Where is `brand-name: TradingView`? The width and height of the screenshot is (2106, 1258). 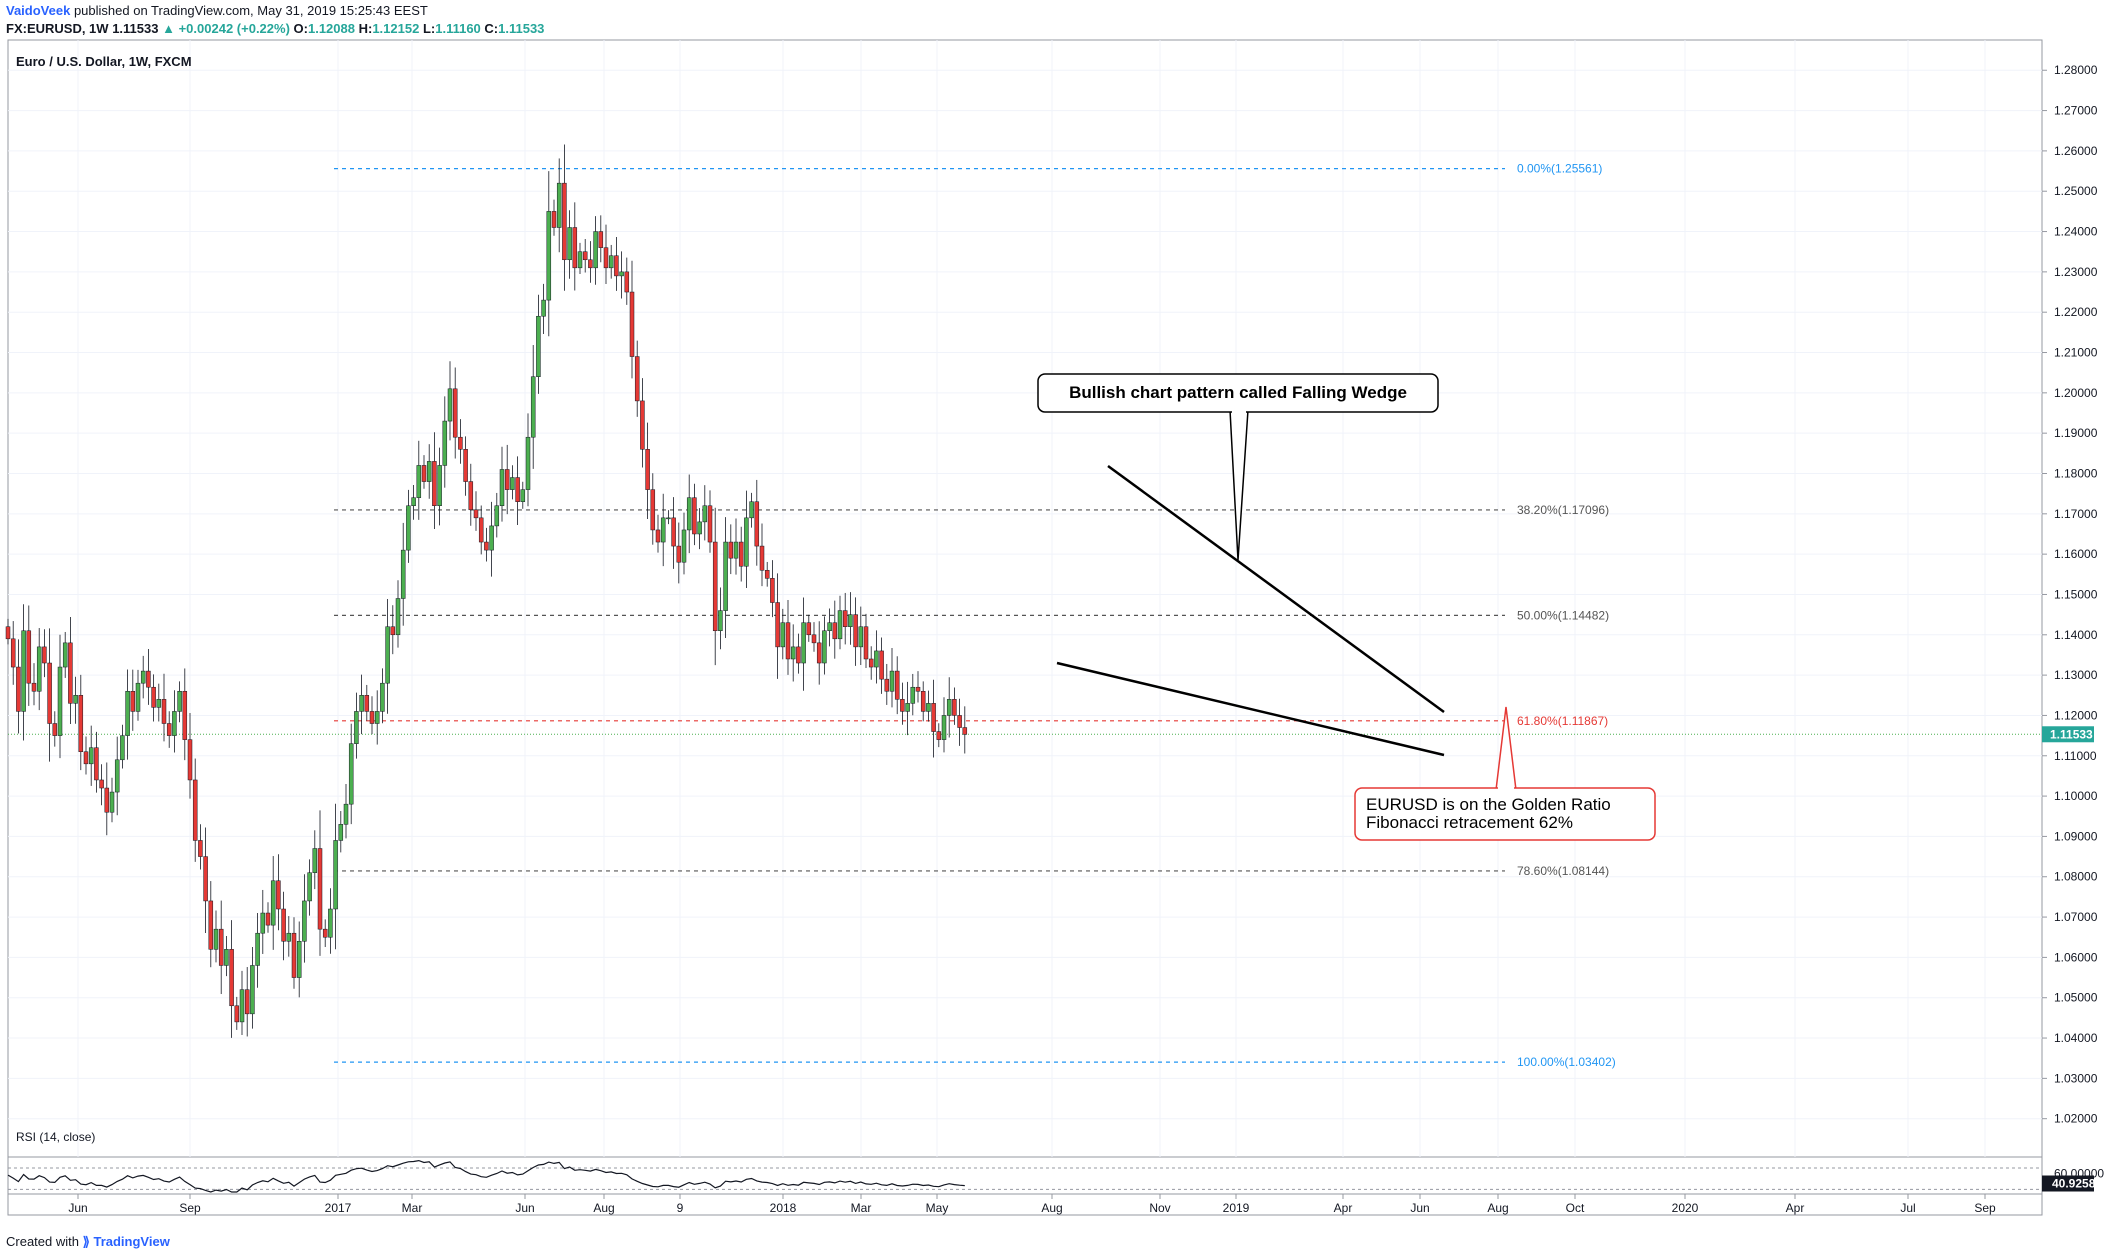 brand-name: TradingView is located at coordinates (131, 1241).